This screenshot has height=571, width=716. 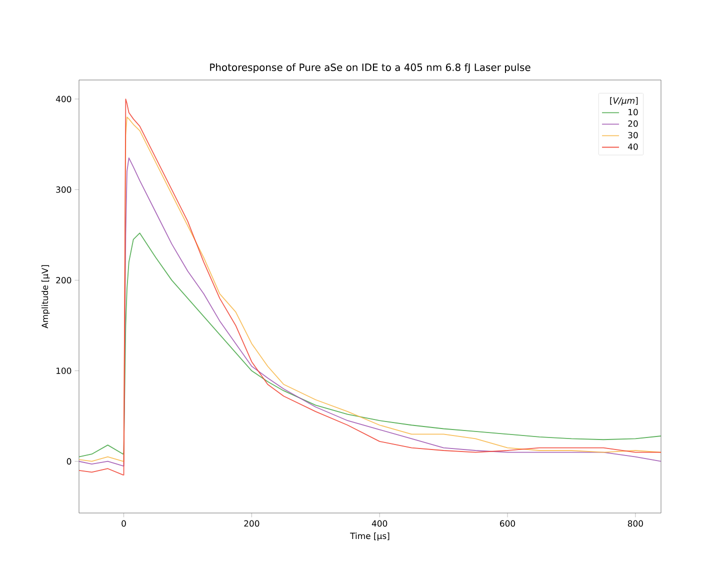 I want to click on legend-label: 40, so click(x=633, y=146).